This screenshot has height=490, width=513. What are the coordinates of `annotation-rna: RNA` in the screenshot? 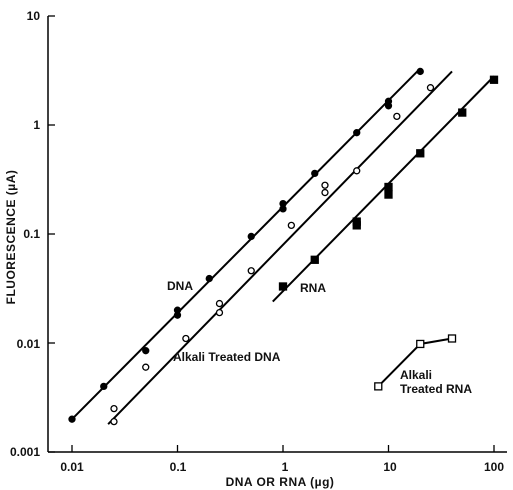 It's located at (313, 288).